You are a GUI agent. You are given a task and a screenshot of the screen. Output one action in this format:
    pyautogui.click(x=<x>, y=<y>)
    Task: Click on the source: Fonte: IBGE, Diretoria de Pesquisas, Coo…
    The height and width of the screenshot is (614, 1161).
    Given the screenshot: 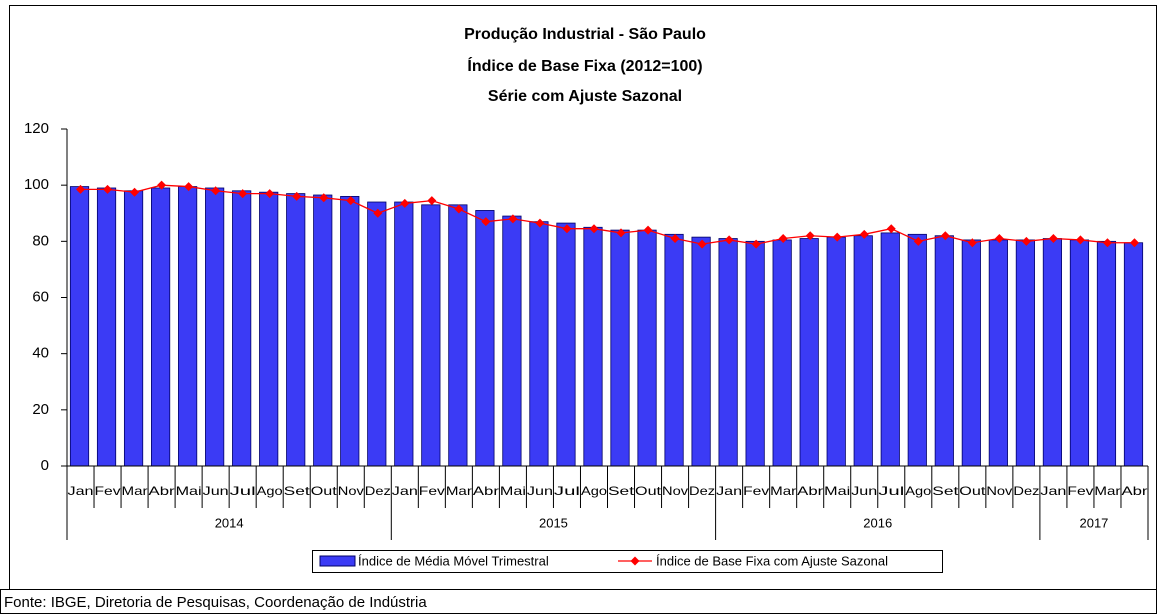 What is the action you would take?
    pyautogui.click(x=215, y=602)
    